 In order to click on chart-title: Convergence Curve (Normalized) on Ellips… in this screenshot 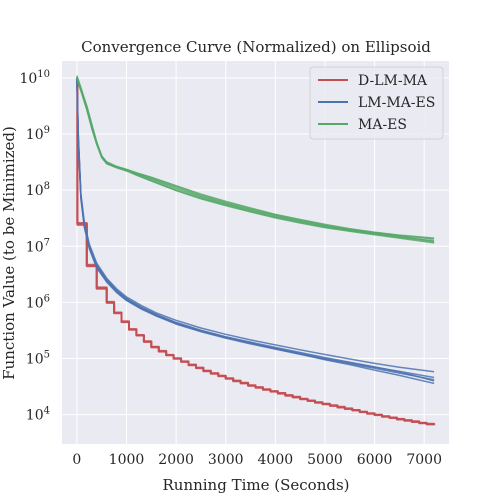, I will do `click(256, 47)`.